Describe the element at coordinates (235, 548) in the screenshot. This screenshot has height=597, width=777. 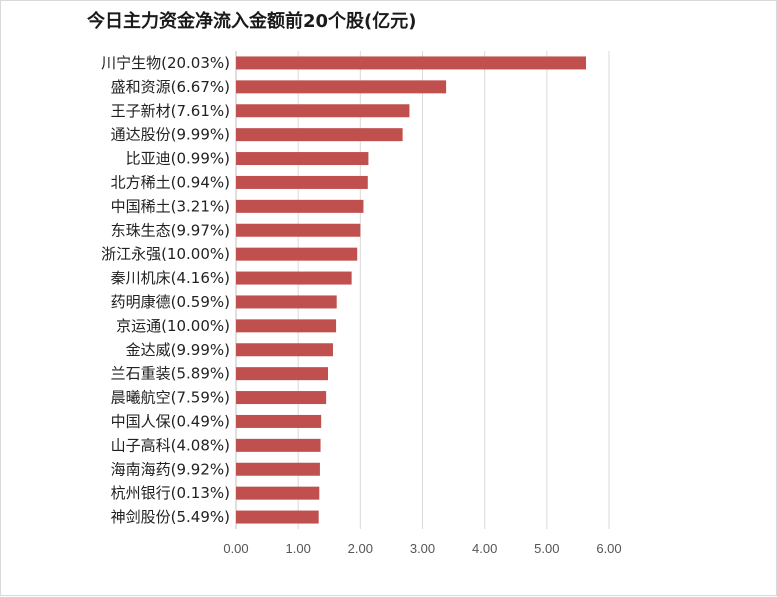
I see `x-tick-label: 0.00` at that location.